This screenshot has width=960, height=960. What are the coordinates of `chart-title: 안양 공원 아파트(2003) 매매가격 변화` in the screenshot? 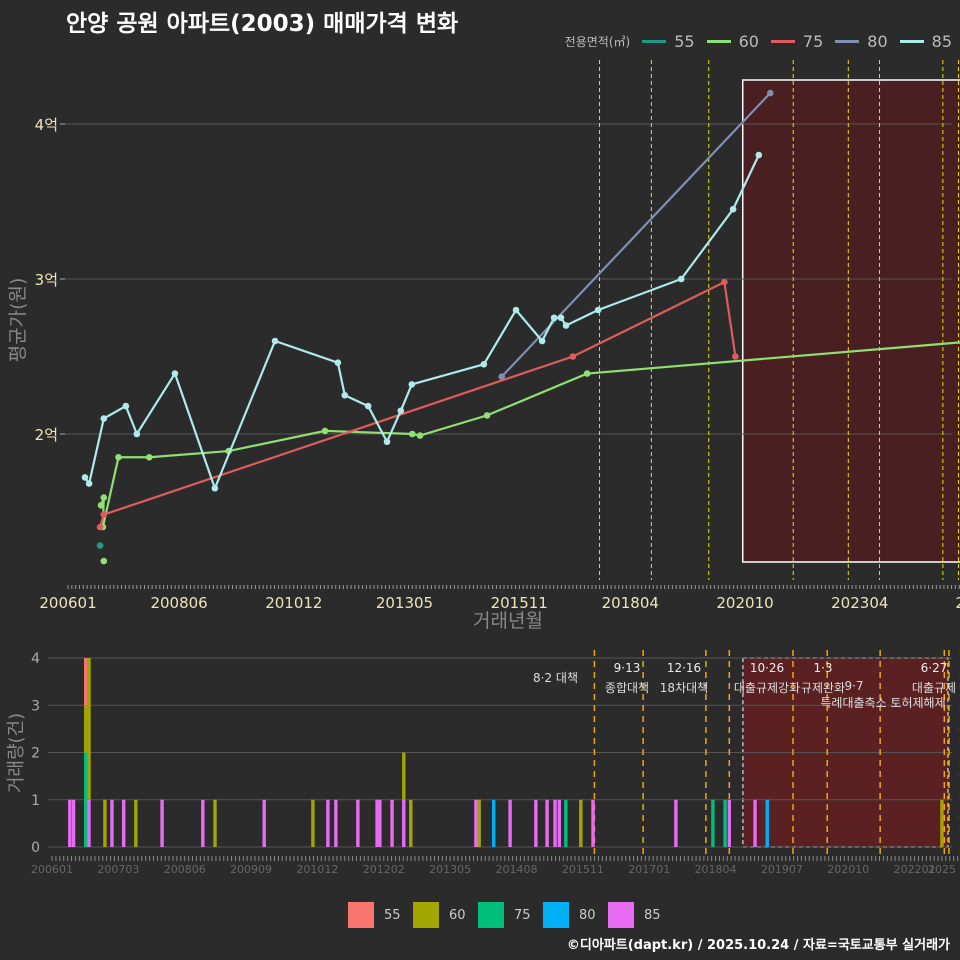 It's located at (262, 24).